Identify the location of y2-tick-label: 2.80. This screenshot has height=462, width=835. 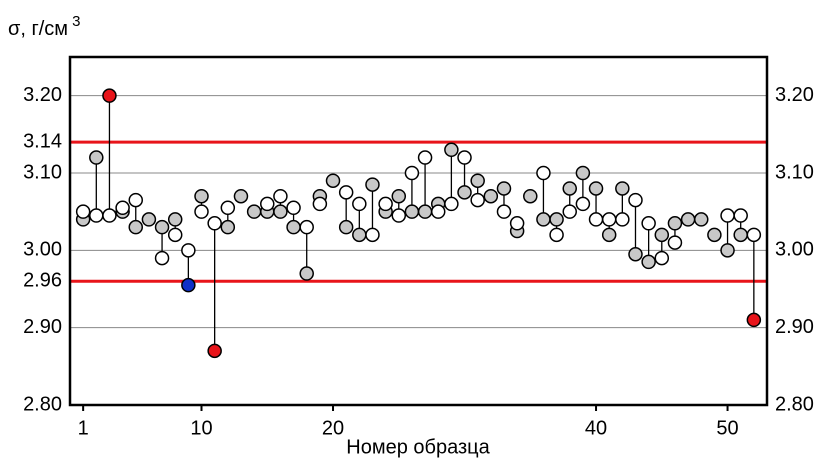
(794, 404).